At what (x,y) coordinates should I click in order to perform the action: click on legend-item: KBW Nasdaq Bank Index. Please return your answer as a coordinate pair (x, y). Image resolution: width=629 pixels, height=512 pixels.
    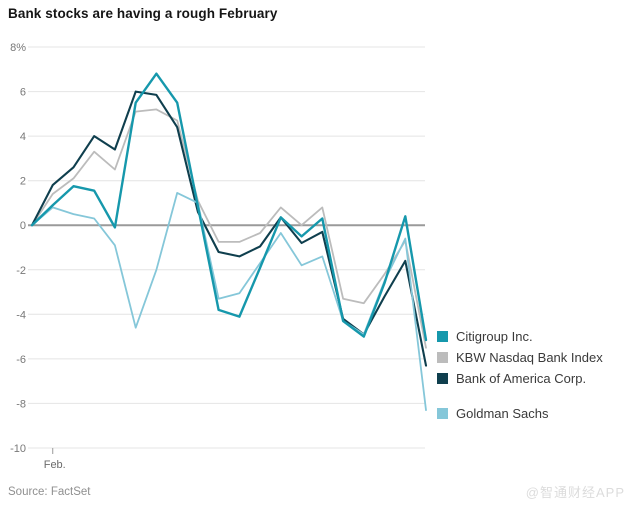
    Looking at the image, I should click on (520, 357).